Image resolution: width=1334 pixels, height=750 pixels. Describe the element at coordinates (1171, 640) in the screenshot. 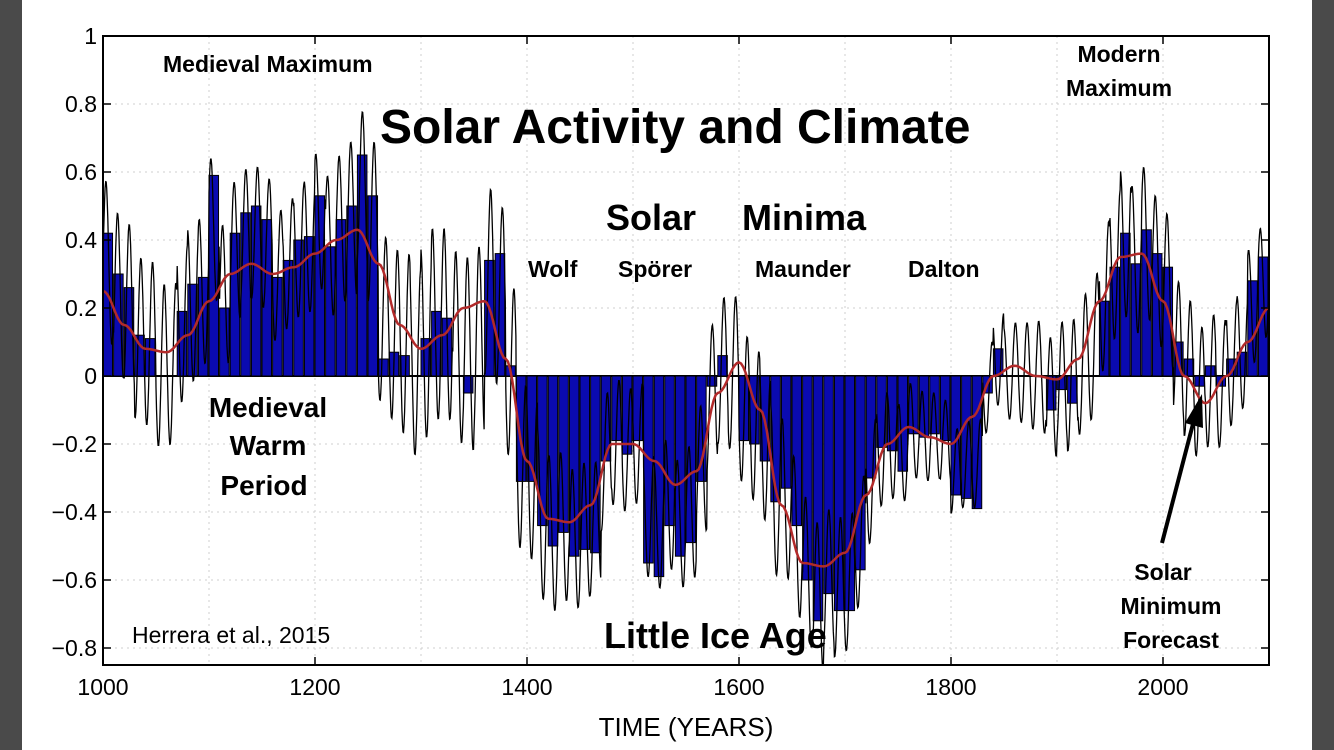

I see `forecast-label-3: Forecast` at that location.